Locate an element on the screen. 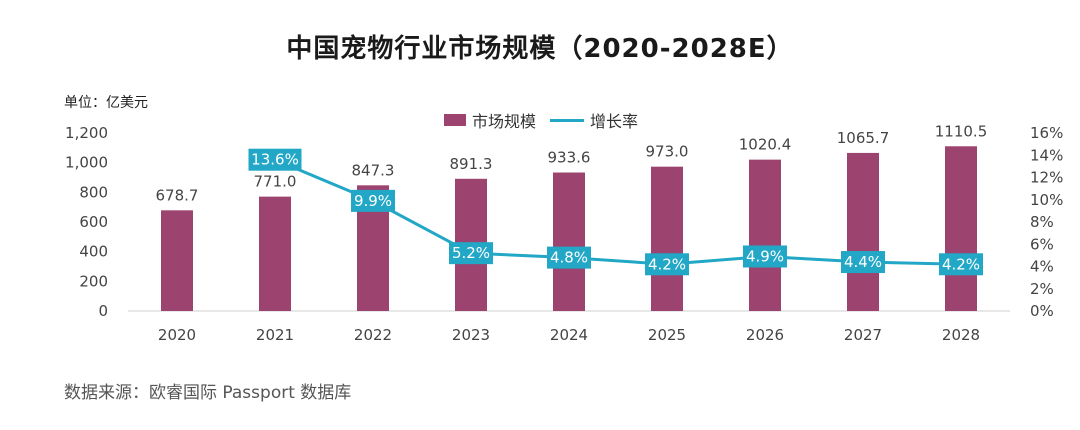 The height and width of the screenshot is (430, 1080). y-right-tick-label: 6% is located at coordinates (1042, 244).